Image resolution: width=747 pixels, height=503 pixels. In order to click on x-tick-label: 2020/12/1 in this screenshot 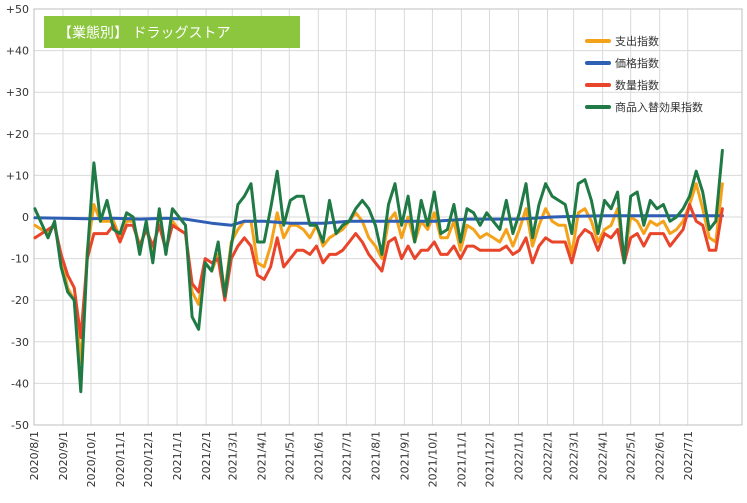, I will do `click(148, 459)`.